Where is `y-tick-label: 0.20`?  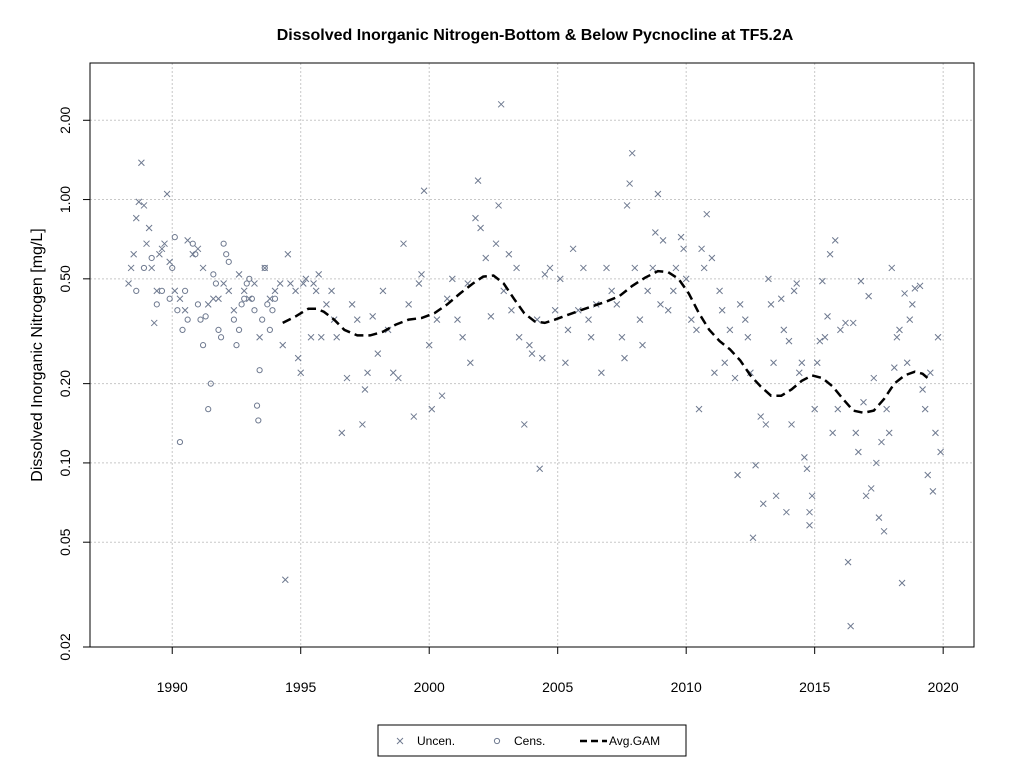
y-tick-label: 0.20 is located at coordinates (65, 383).